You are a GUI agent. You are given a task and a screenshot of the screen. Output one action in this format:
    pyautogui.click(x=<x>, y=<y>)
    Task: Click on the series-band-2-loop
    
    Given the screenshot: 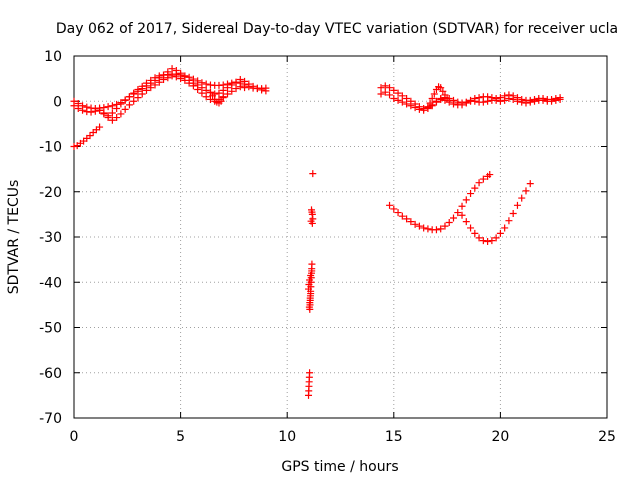 What is the action you would take?
    pyautogui.click(x=437, y=97)
    